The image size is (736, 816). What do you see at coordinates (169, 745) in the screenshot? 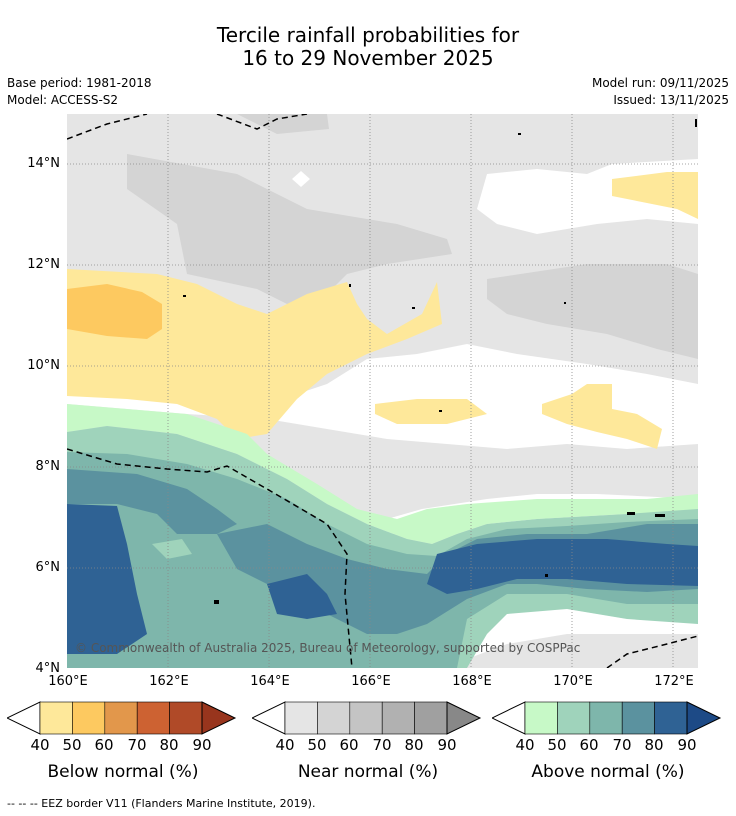
I see `below-tick: 80` at bounding box center [169, 745].